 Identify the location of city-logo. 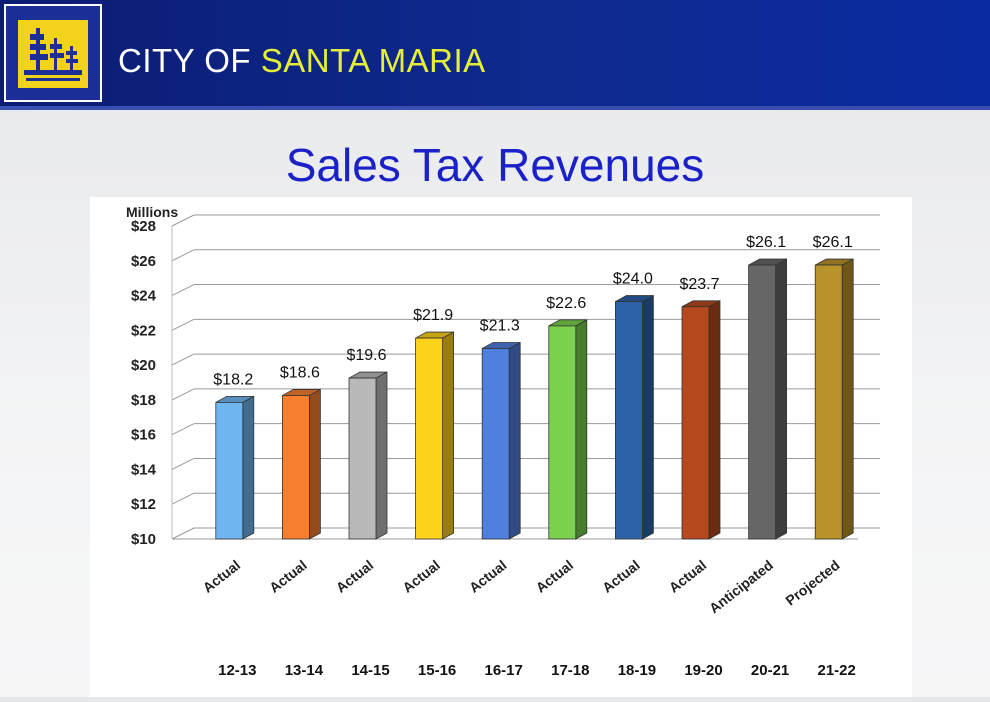
(53, 53).